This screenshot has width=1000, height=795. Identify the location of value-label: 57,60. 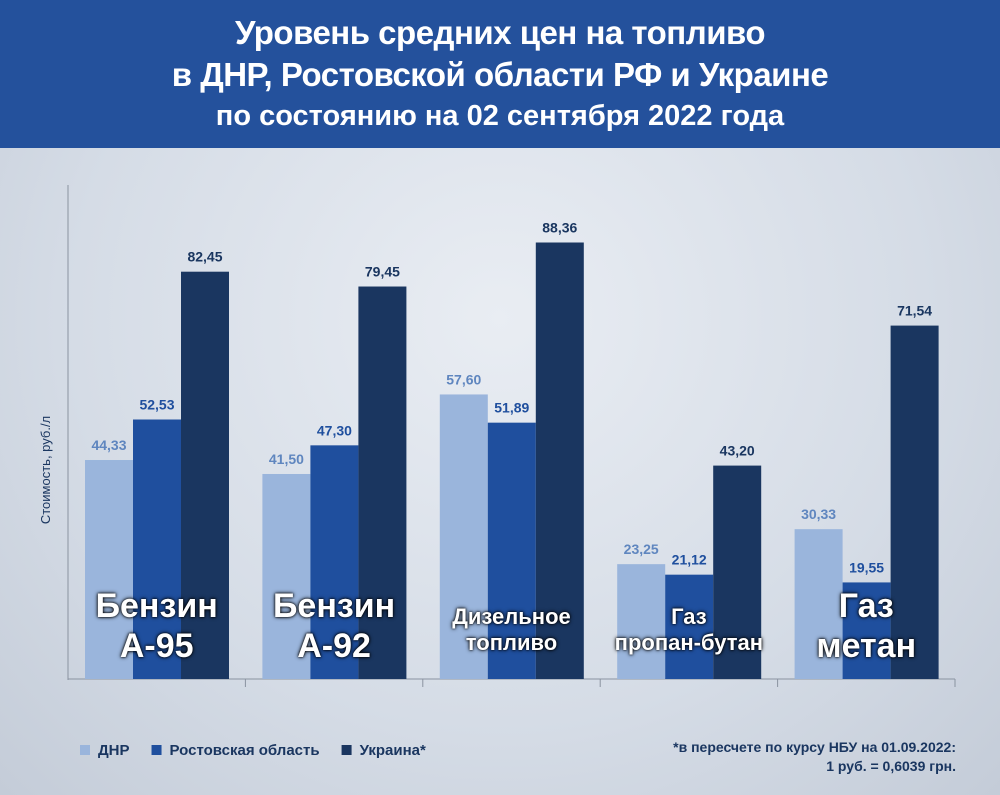
(463, 379).